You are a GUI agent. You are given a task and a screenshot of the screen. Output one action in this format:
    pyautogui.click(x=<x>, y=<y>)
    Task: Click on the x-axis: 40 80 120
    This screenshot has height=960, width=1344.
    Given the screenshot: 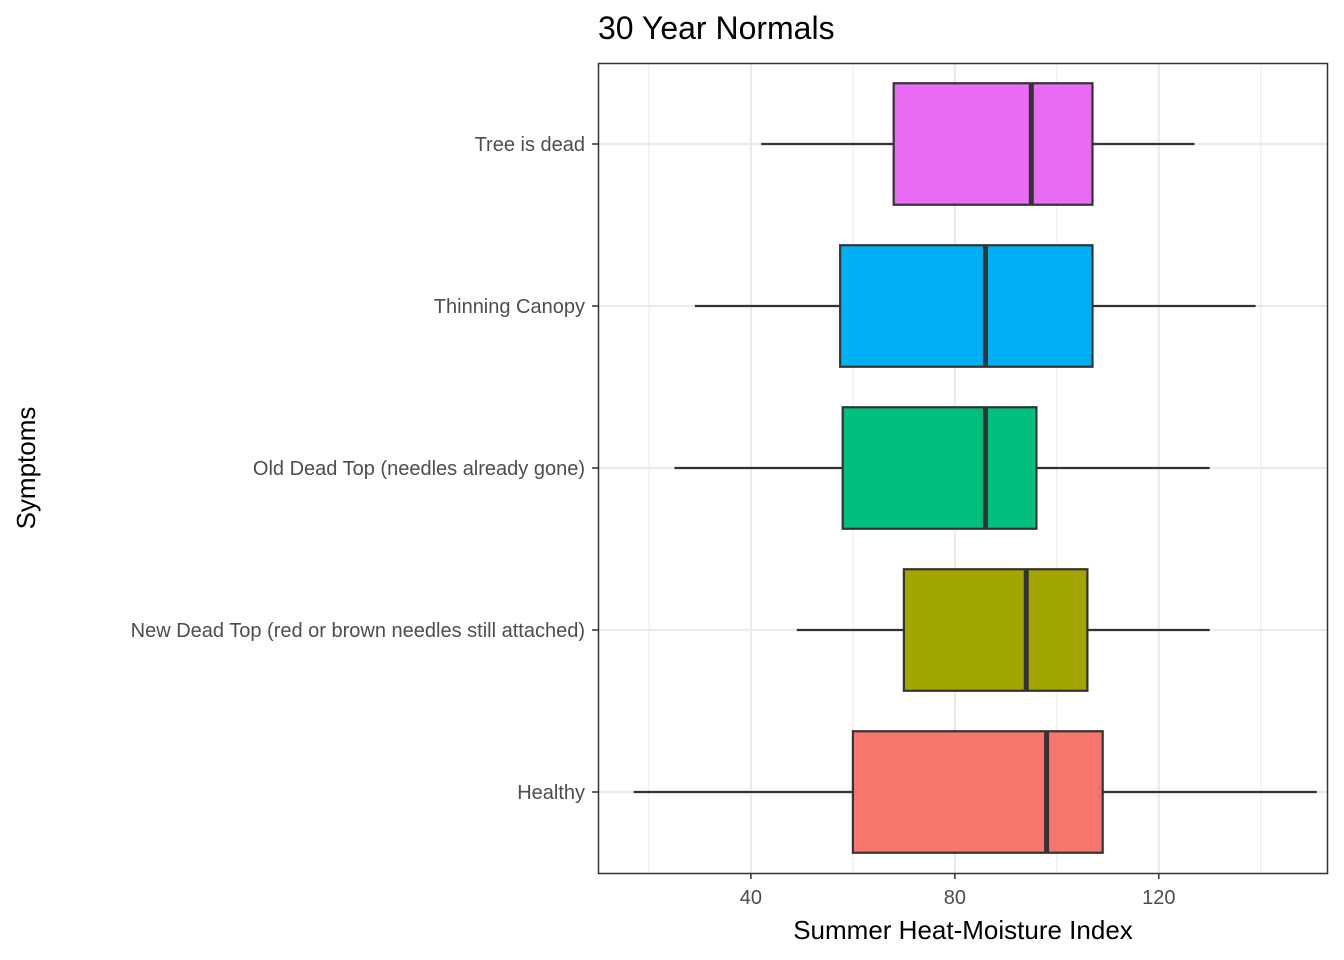 What is the action you would take?
    pyautogui.click(x=957, y=891)
    